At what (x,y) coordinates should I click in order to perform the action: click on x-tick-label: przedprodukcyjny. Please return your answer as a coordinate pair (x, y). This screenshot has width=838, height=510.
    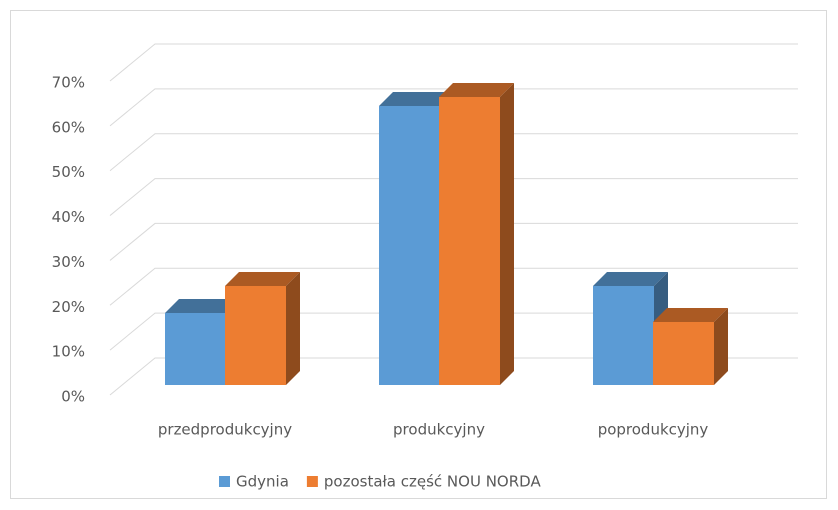
    Looking at the image, I should click on (225, 430).